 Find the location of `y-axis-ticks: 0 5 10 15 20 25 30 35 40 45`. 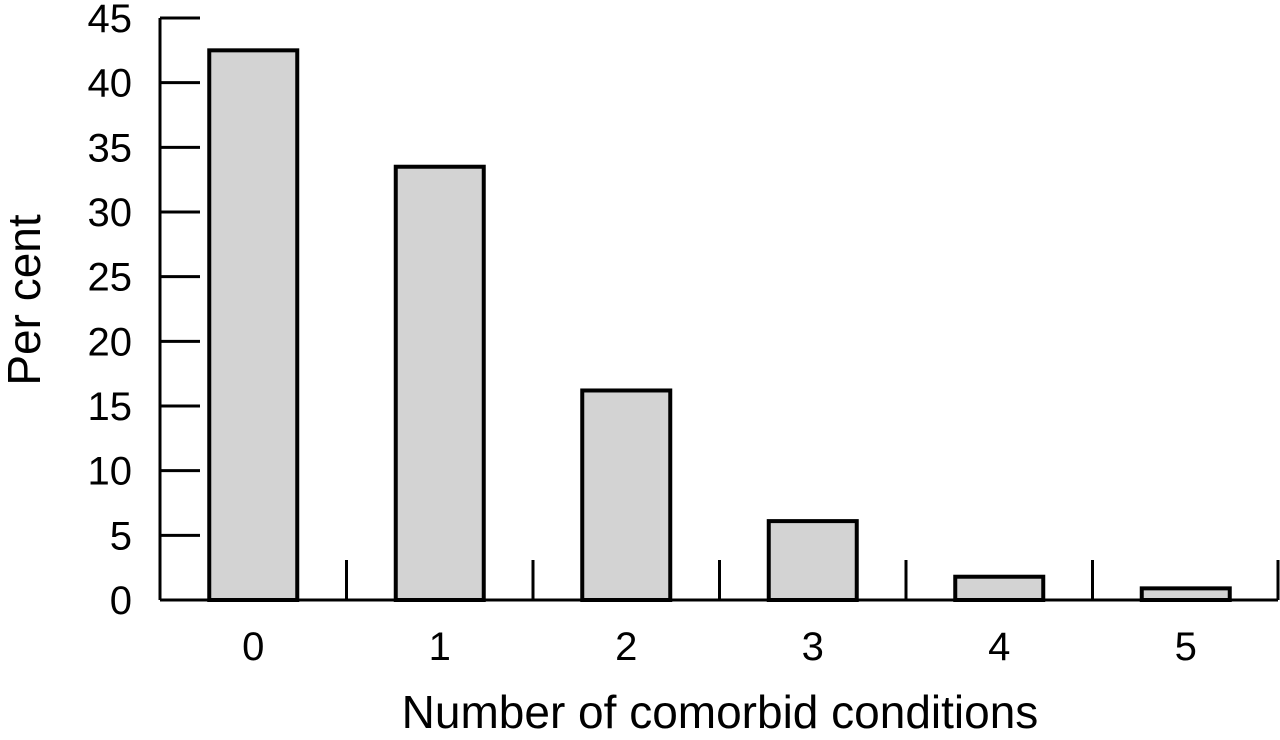

y-axis-ticks: 0 5 10 15 20 25 30 35 40 45 is located at coordinates (144, 311).